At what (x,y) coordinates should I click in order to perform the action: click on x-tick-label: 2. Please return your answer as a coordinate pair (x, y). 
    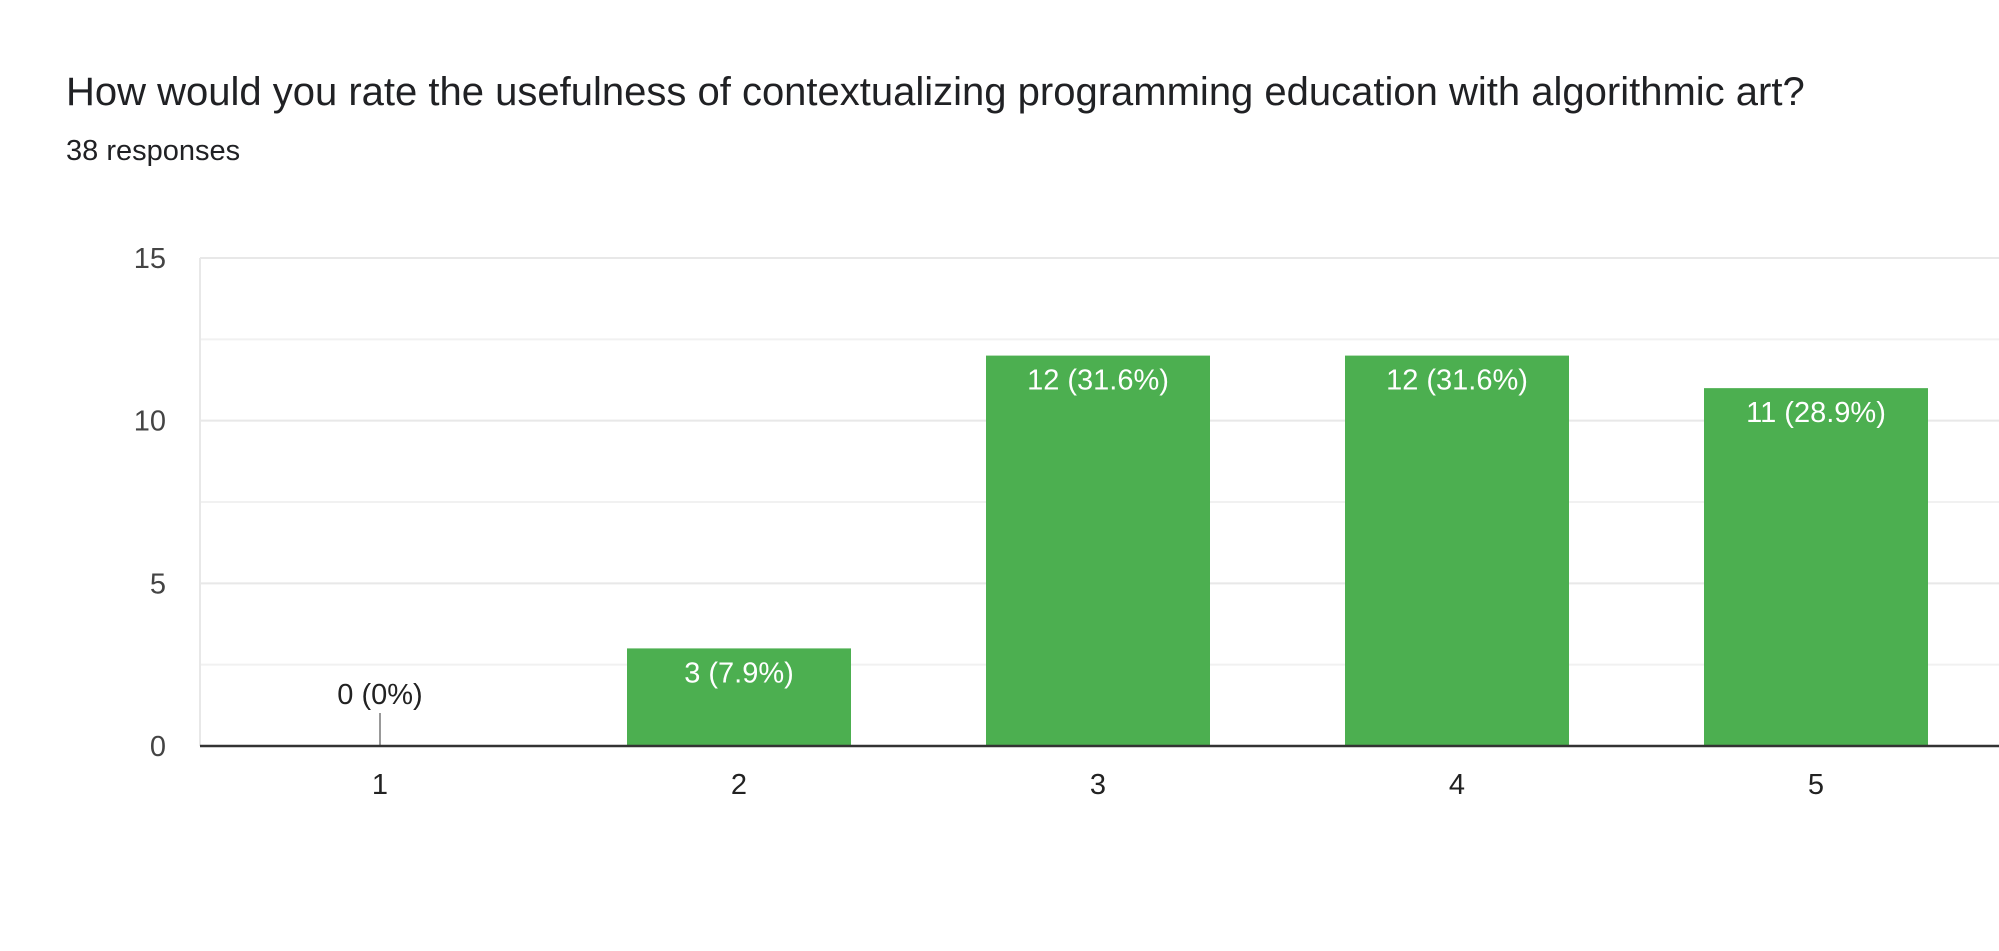
    Looking at the image, I should click on (739, 785).